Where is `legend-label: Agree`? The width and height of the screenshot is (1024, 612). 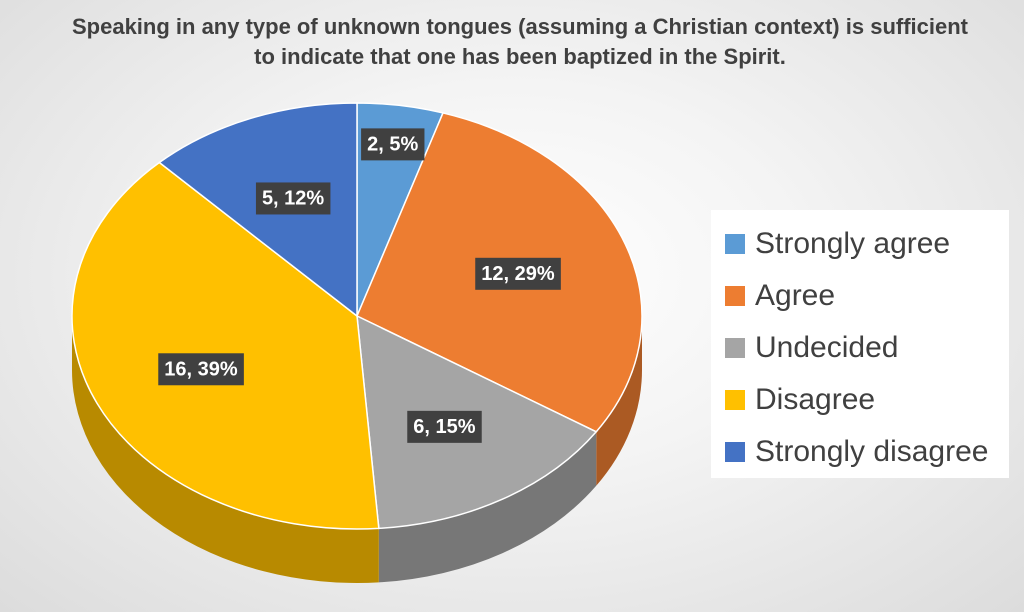 legend-label: Agree is located at coordinates (795, 295).